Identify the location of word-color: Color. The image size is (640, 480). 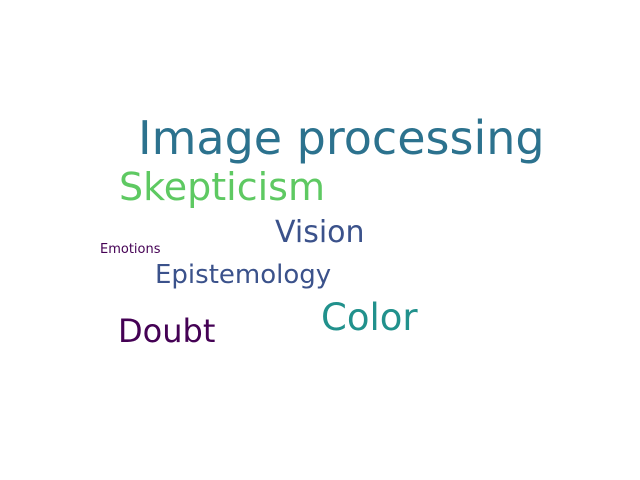
(369, 317).